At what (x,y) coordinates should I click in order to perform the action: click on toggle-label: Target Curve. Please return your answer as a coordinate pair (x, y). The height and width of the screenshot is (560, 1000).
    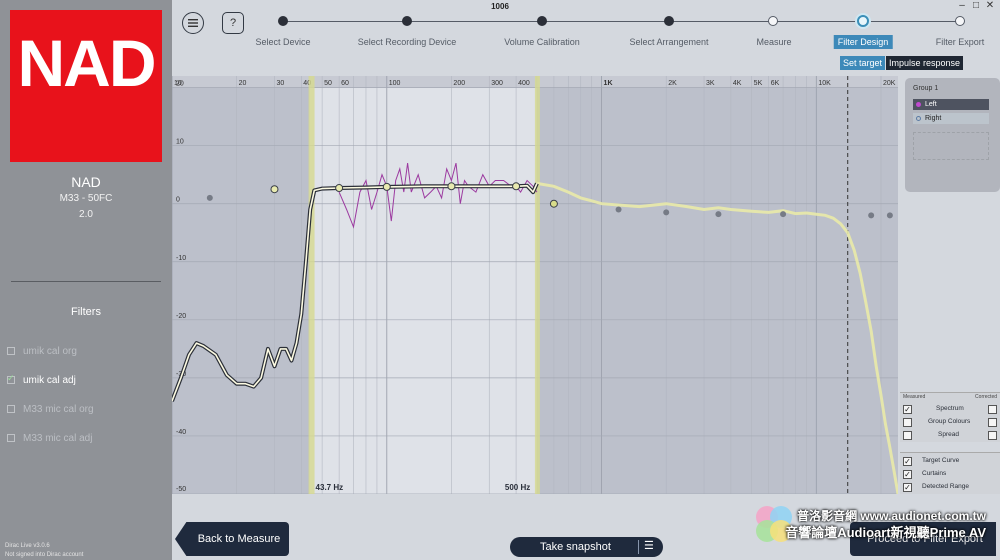
    Looking at the image, I should click on (941, 460).